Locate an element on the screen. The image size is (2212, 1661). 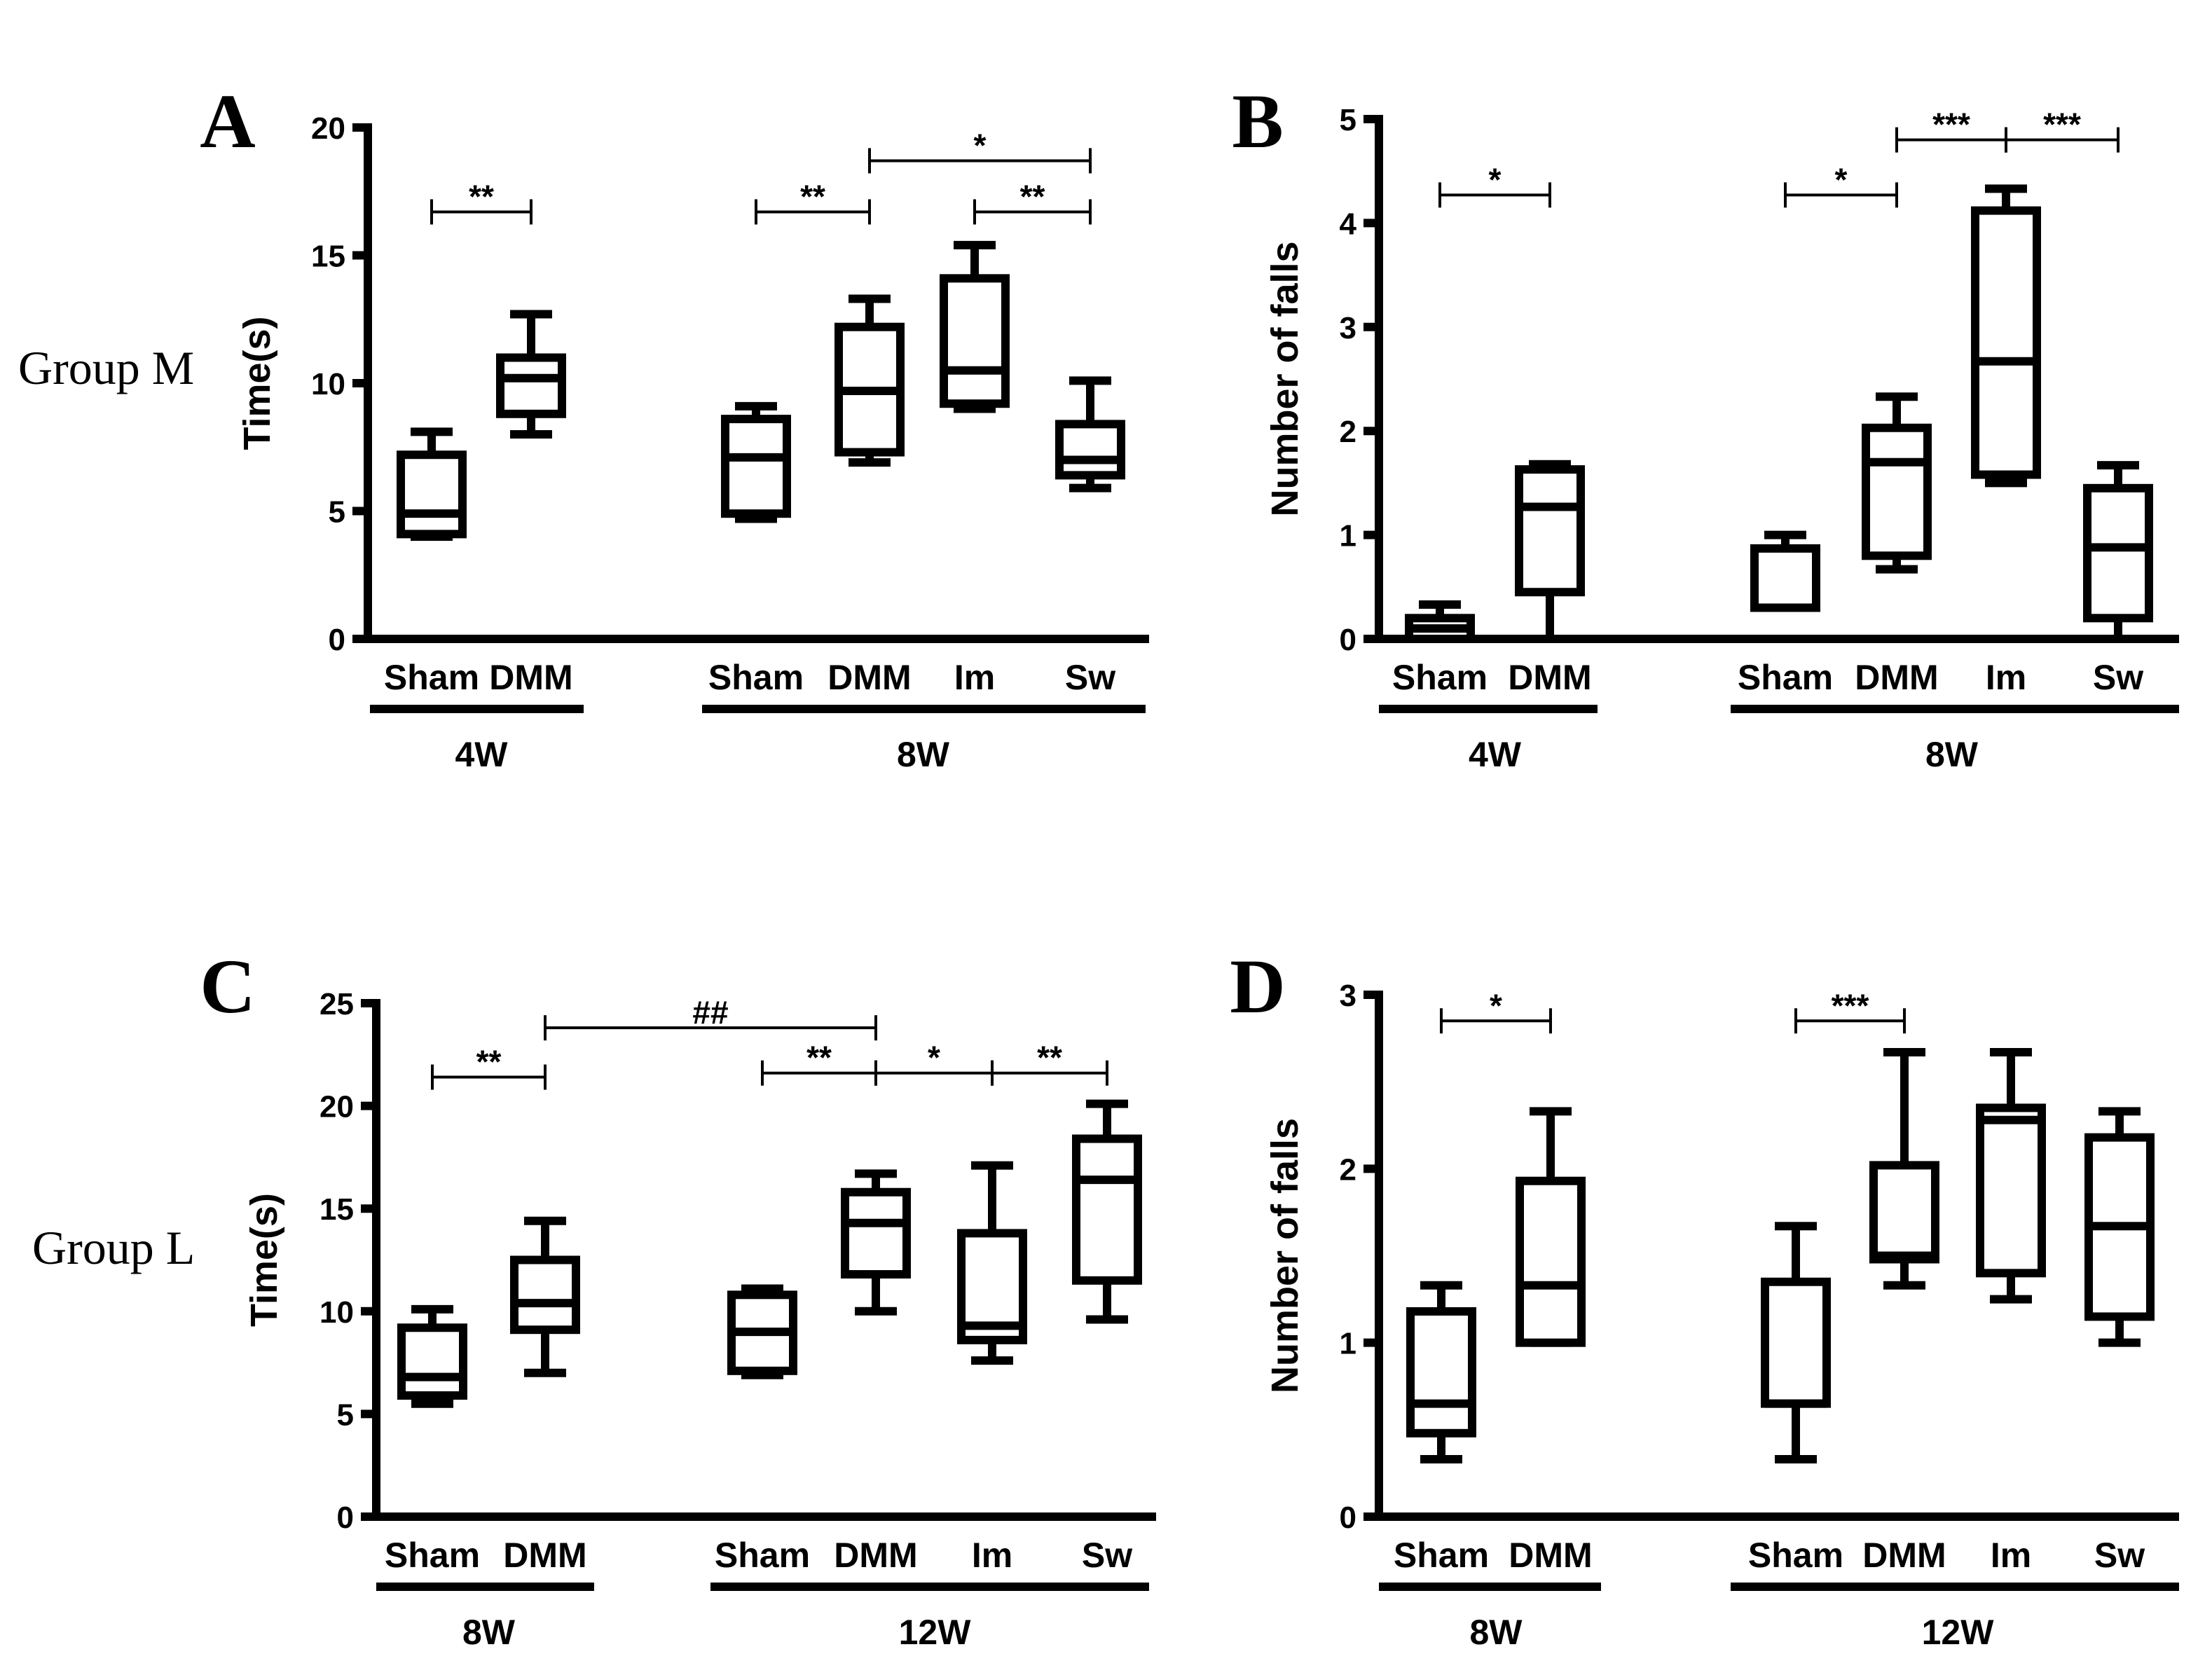
group-label: 12W is located at coordinates (936, 1632).